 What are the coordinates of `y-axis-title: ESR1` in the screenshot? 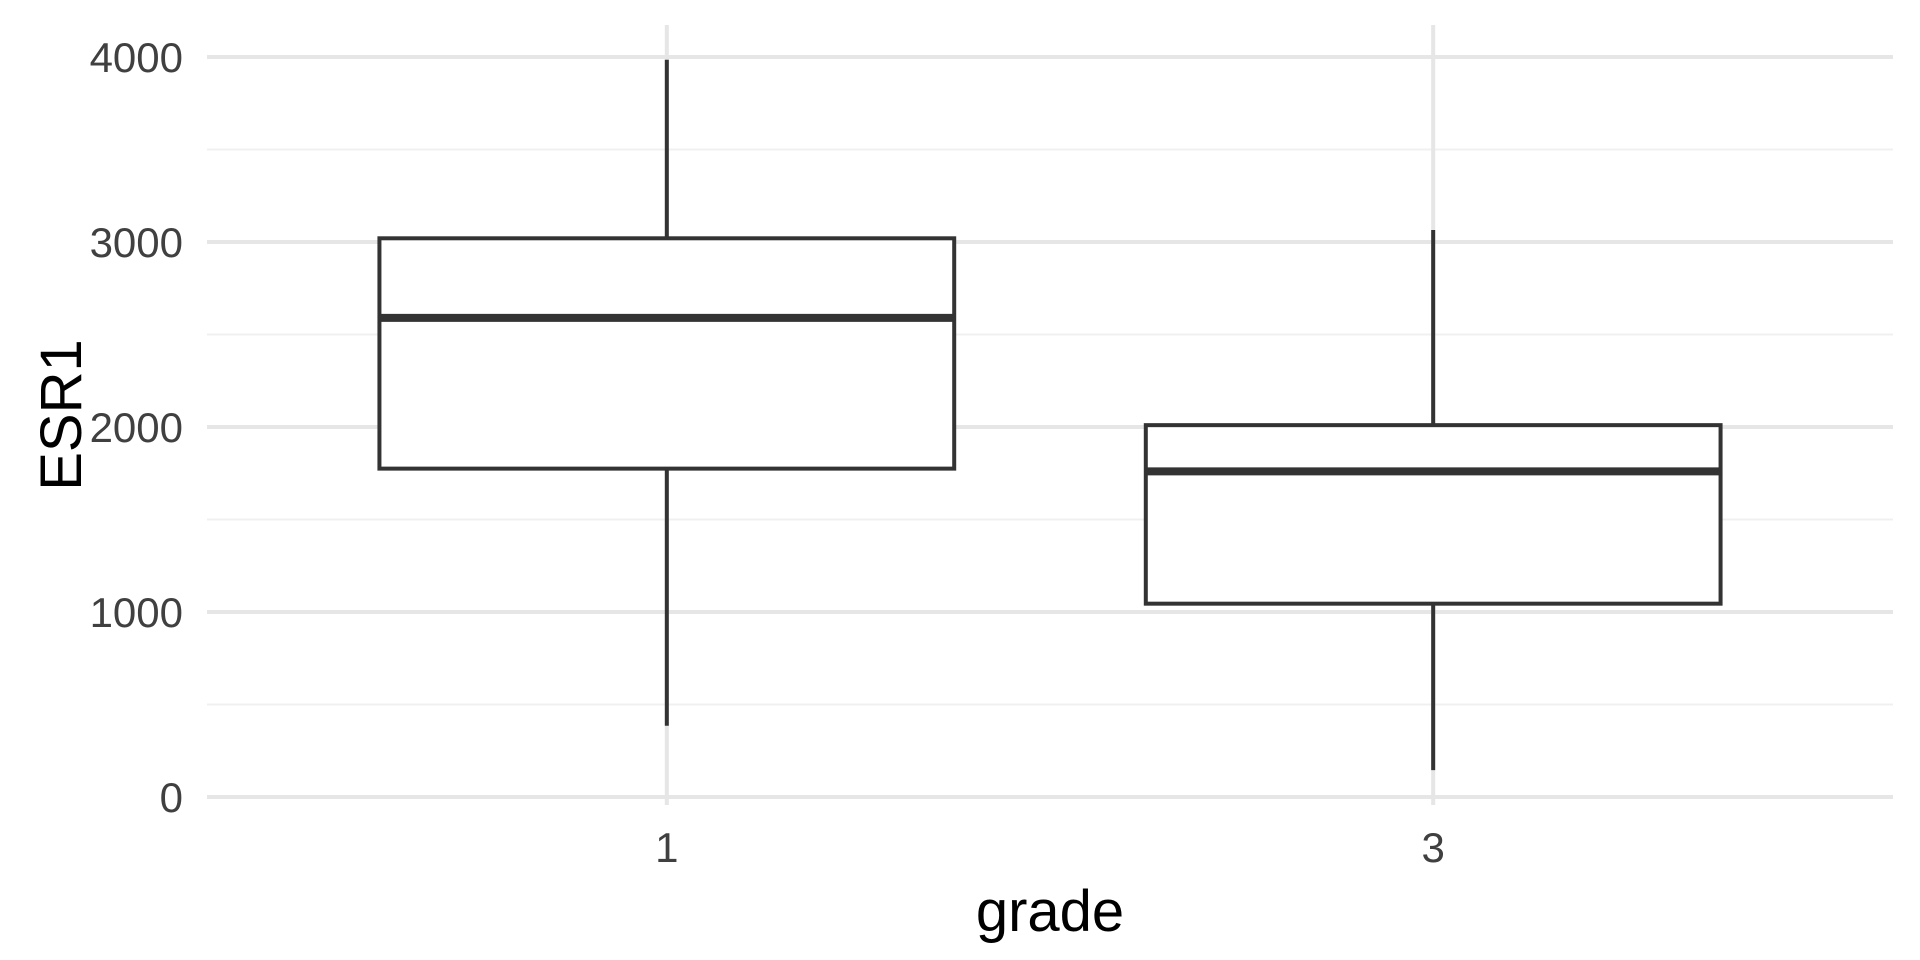 It's located at (61, 415).